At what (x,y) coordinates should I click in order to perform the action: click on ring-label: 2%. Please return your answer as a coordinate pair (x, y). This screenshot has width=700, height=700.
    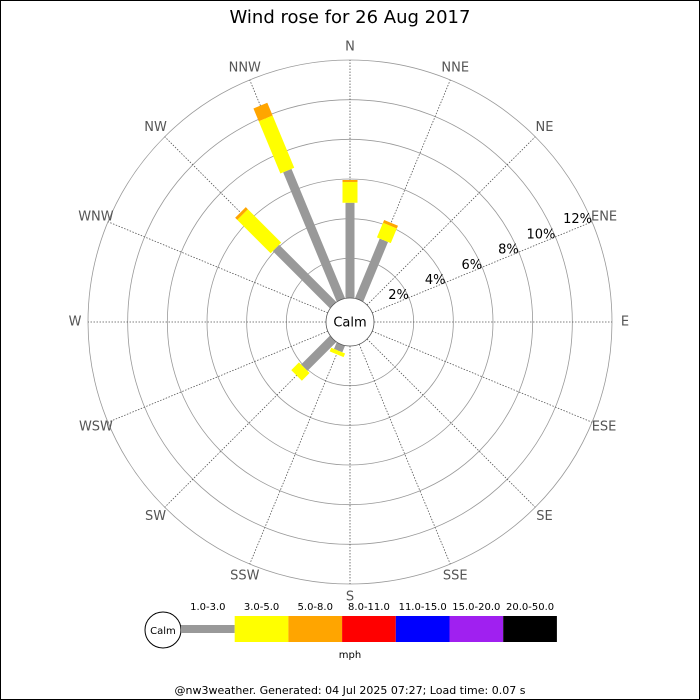
    Looking at the image, I should click on (398, 295).